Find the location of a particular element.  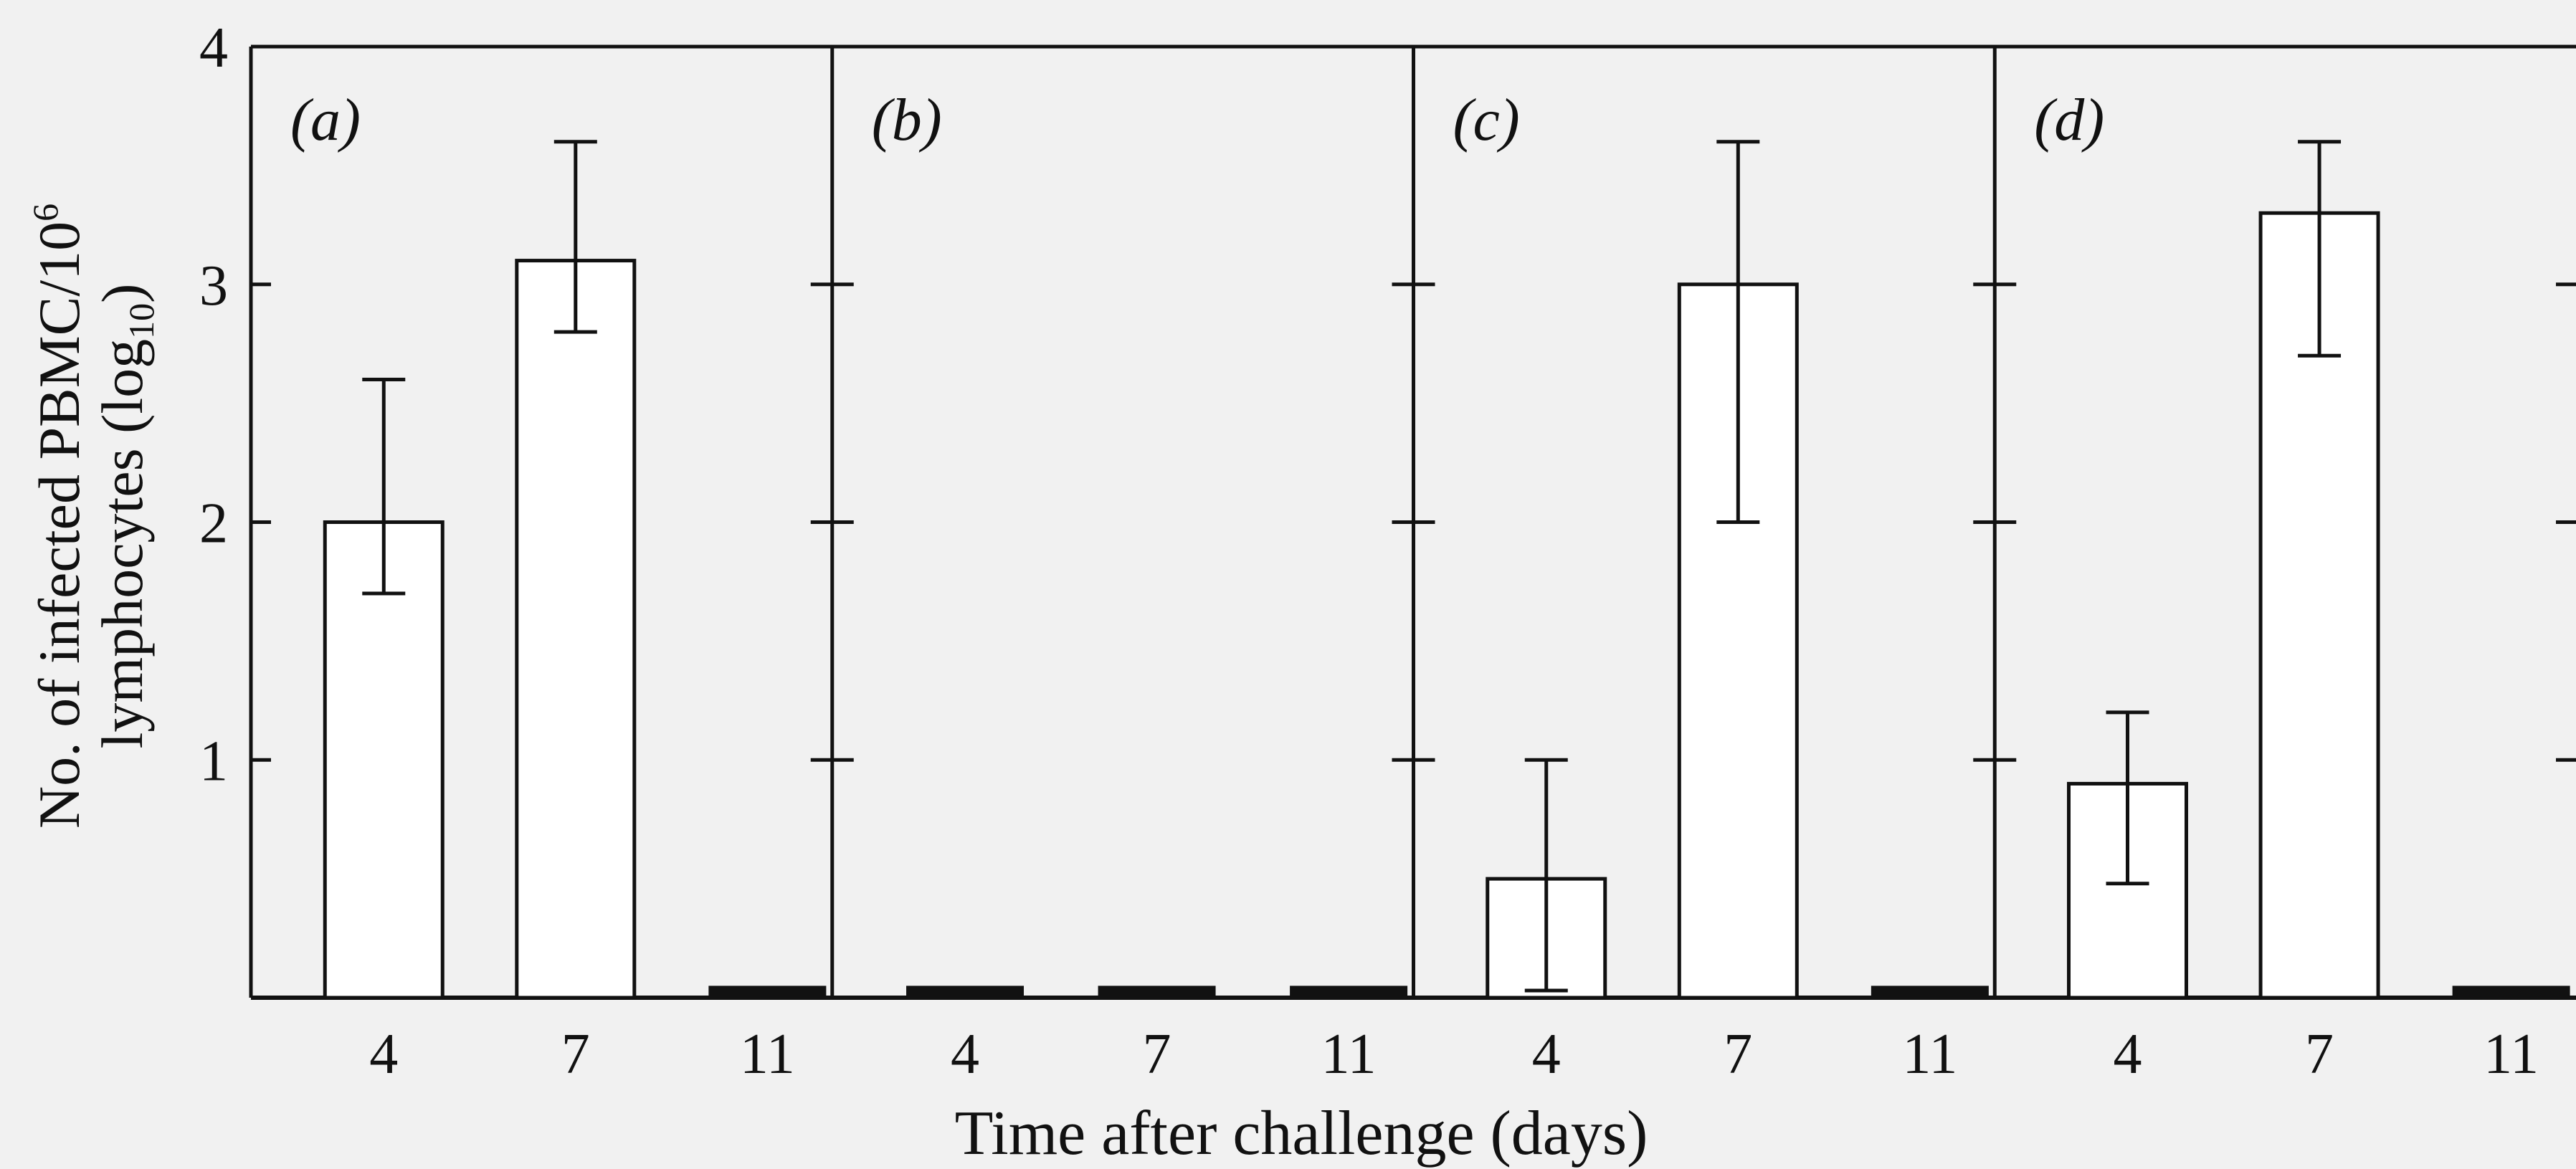

panel-label: (c) is located at coordinates (1486, 120).